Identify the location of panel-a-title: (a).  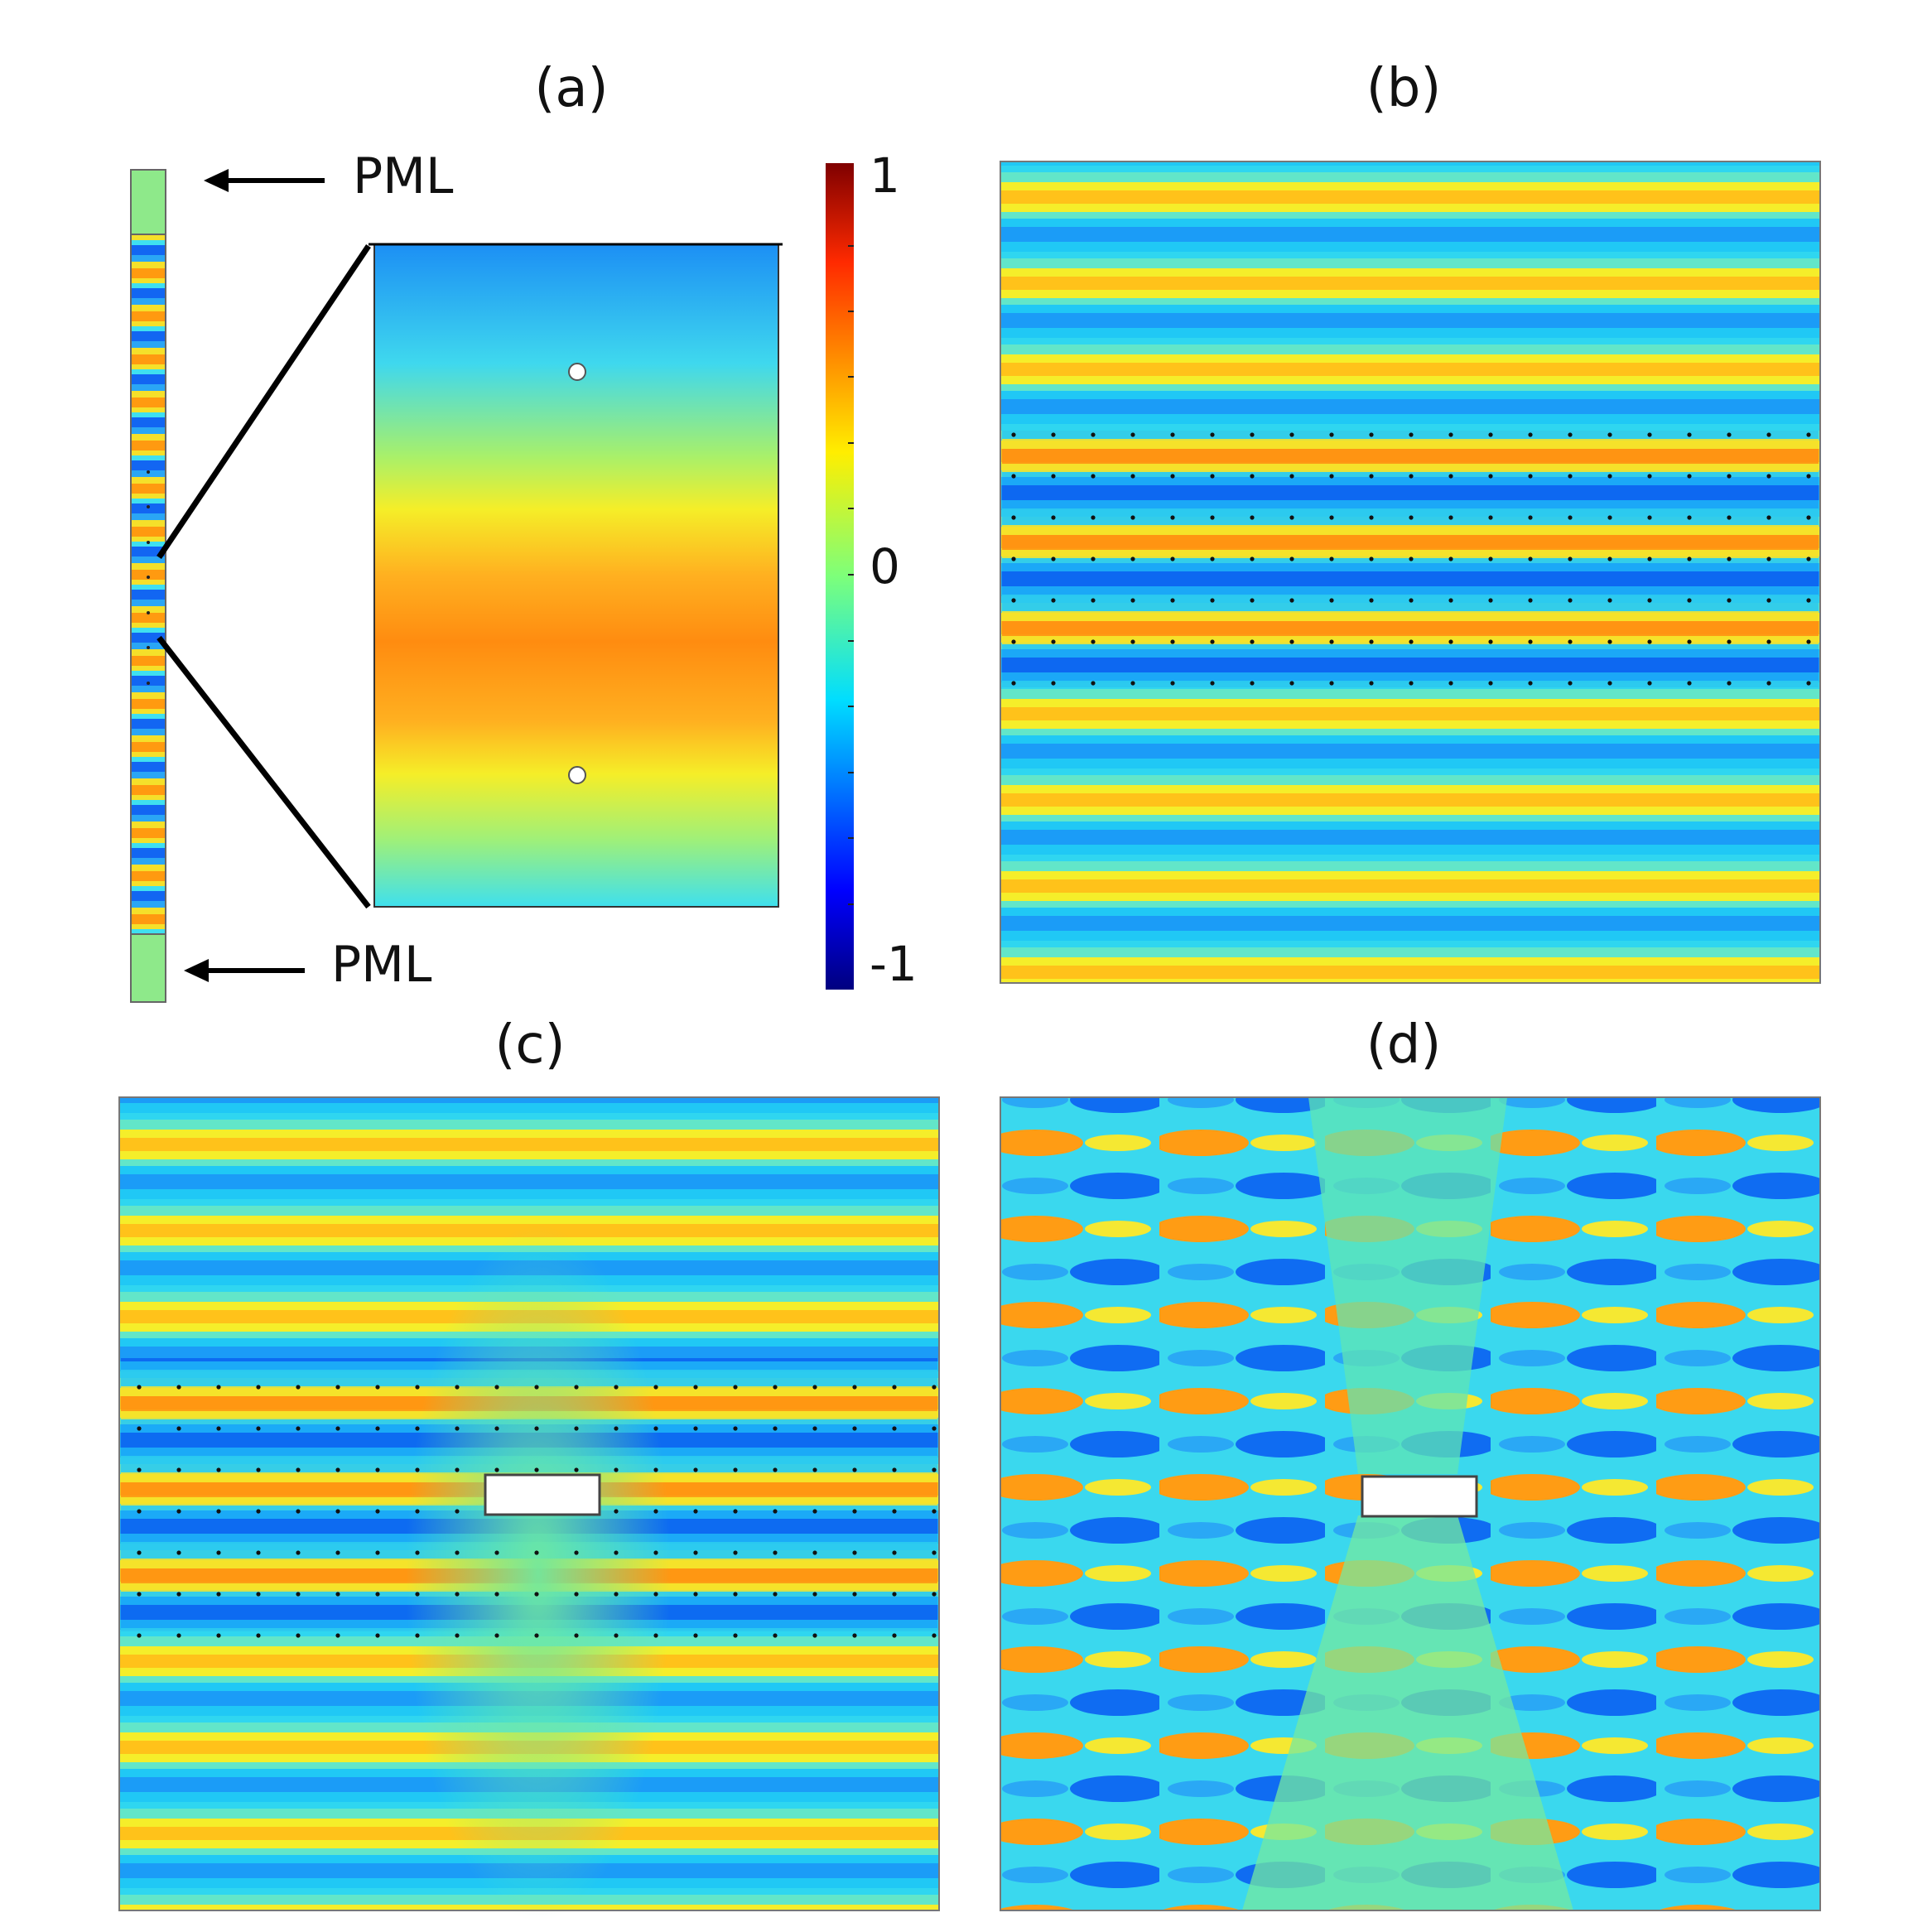
(571, 88).